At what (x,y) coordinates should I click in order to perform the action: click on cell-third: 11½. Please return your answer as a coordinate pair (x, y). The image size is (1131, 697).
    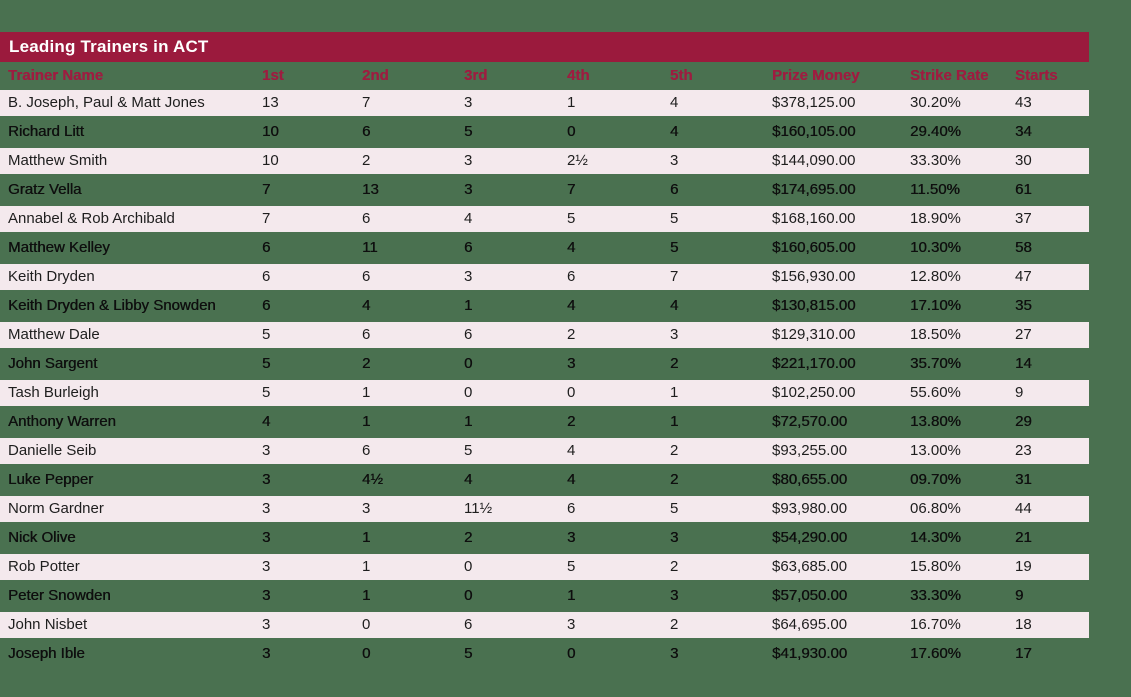
    Looking at the image, I should click on (478, 508).